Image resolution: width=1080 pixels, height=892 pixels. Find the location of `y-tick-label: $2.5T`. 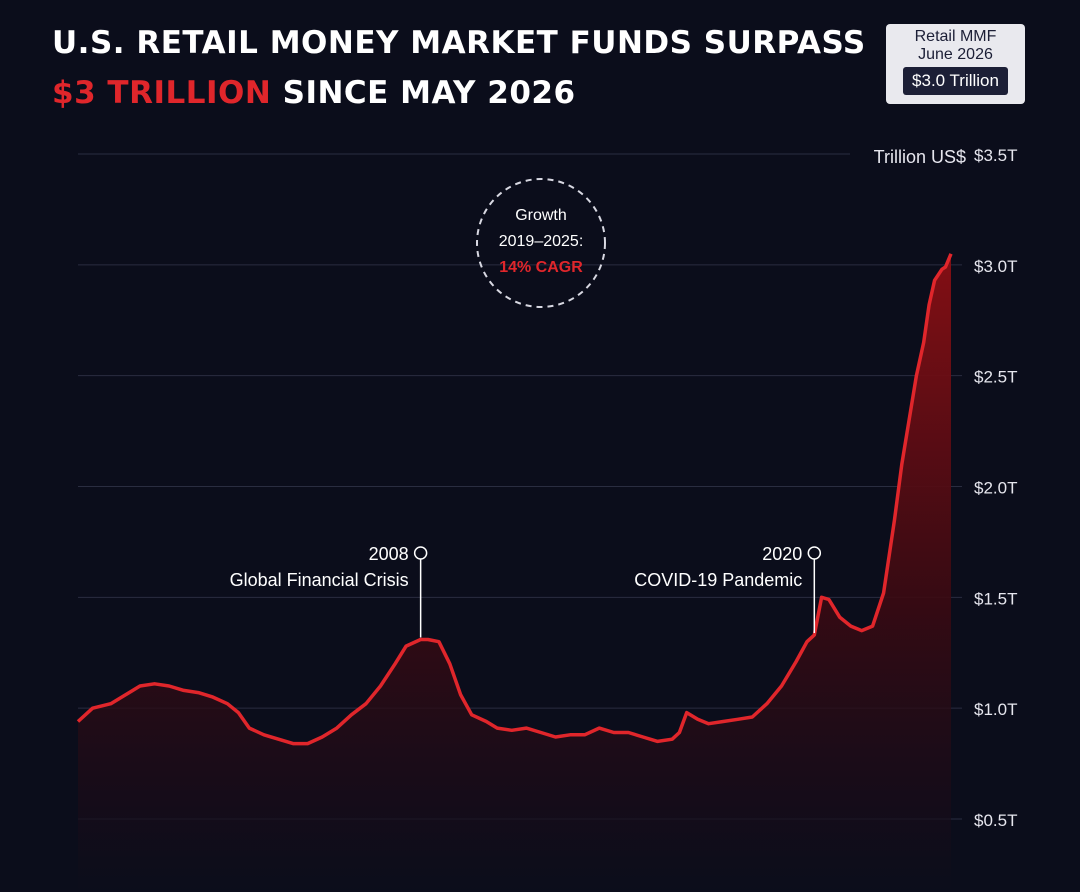

y-tick-label: $2.5T is located at coordinates (995, 377).